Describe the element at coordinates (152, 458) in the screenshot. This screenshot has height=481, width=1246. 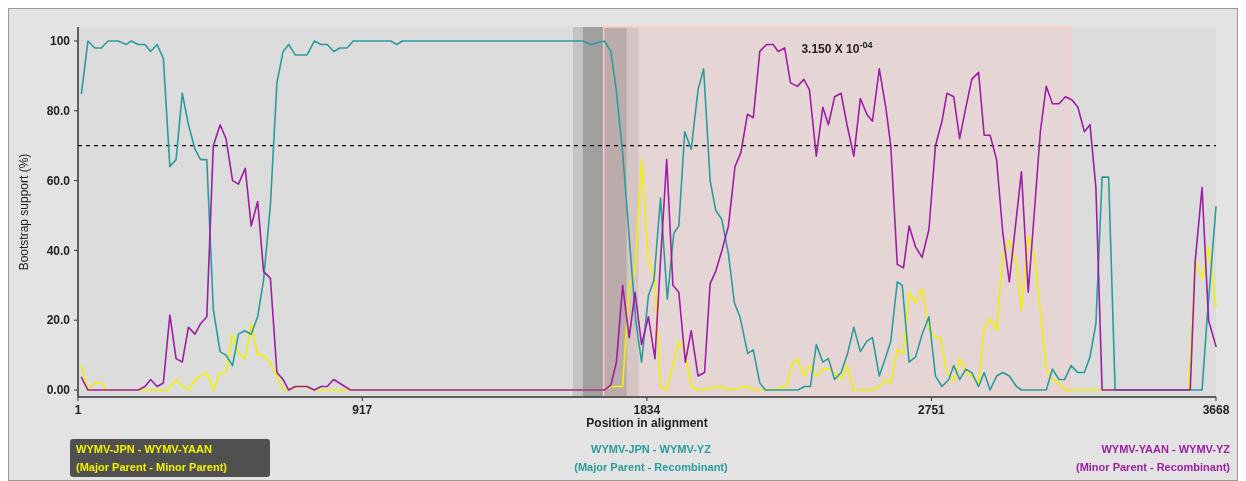
I see `text: WYMV-JPN - WYMV-YAAN (Major Parent - Minor Parent)` at that location.